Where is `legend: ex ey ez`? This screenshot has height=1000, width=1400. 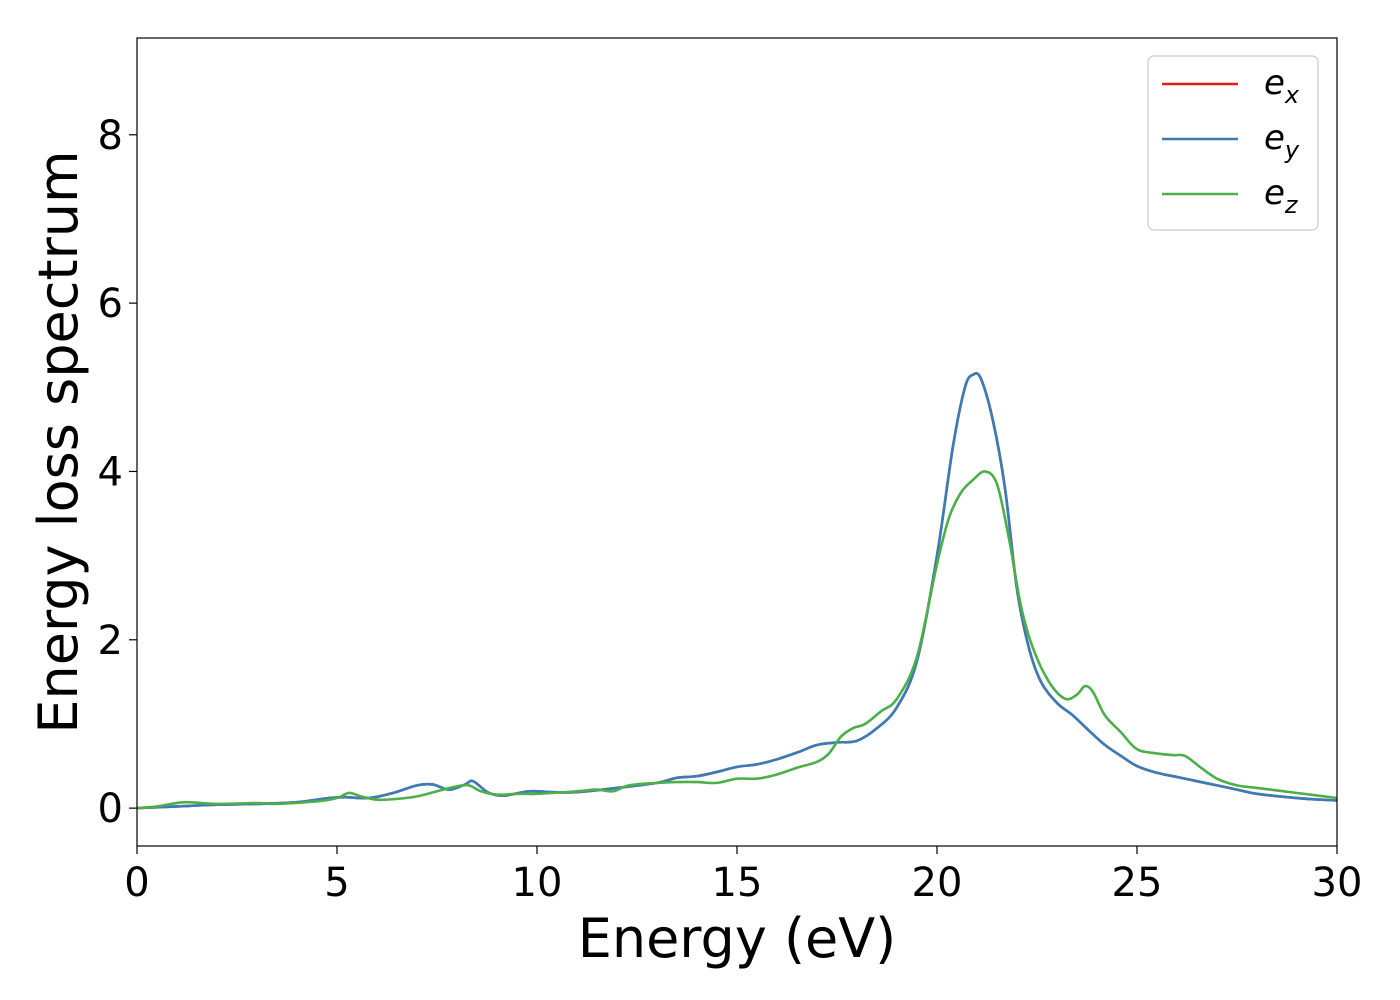
legend: ex ey ez is located at coordinates (1233, 143).